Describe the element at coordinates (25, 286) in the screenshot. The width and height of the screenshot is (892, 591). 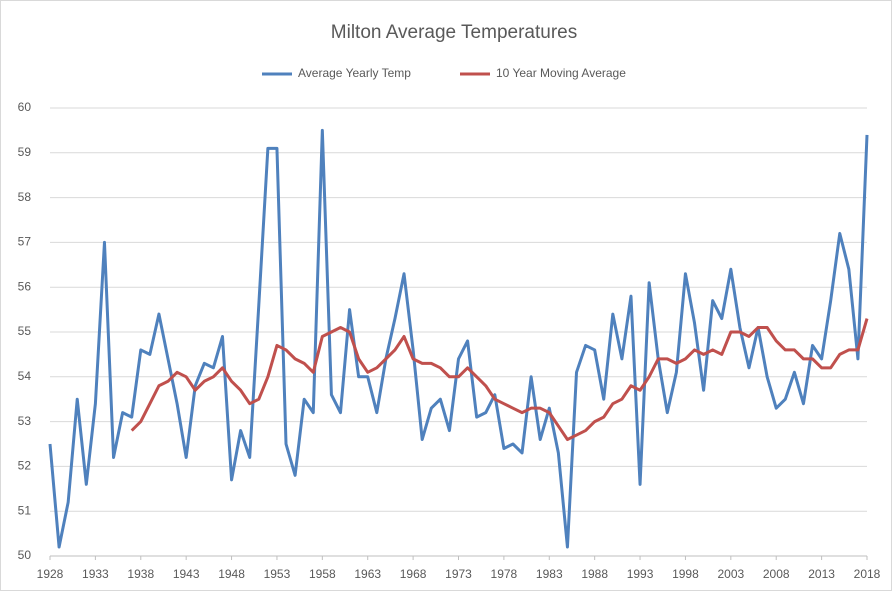
I see `y-tick-label: 56` at that location.